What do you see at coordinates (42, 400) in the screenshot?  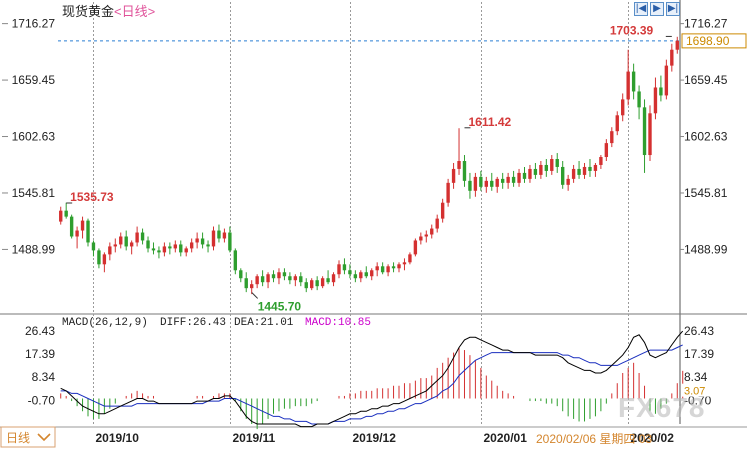 I see `macd-tick-label-left: -0.70` at bounding box center [42, 400].